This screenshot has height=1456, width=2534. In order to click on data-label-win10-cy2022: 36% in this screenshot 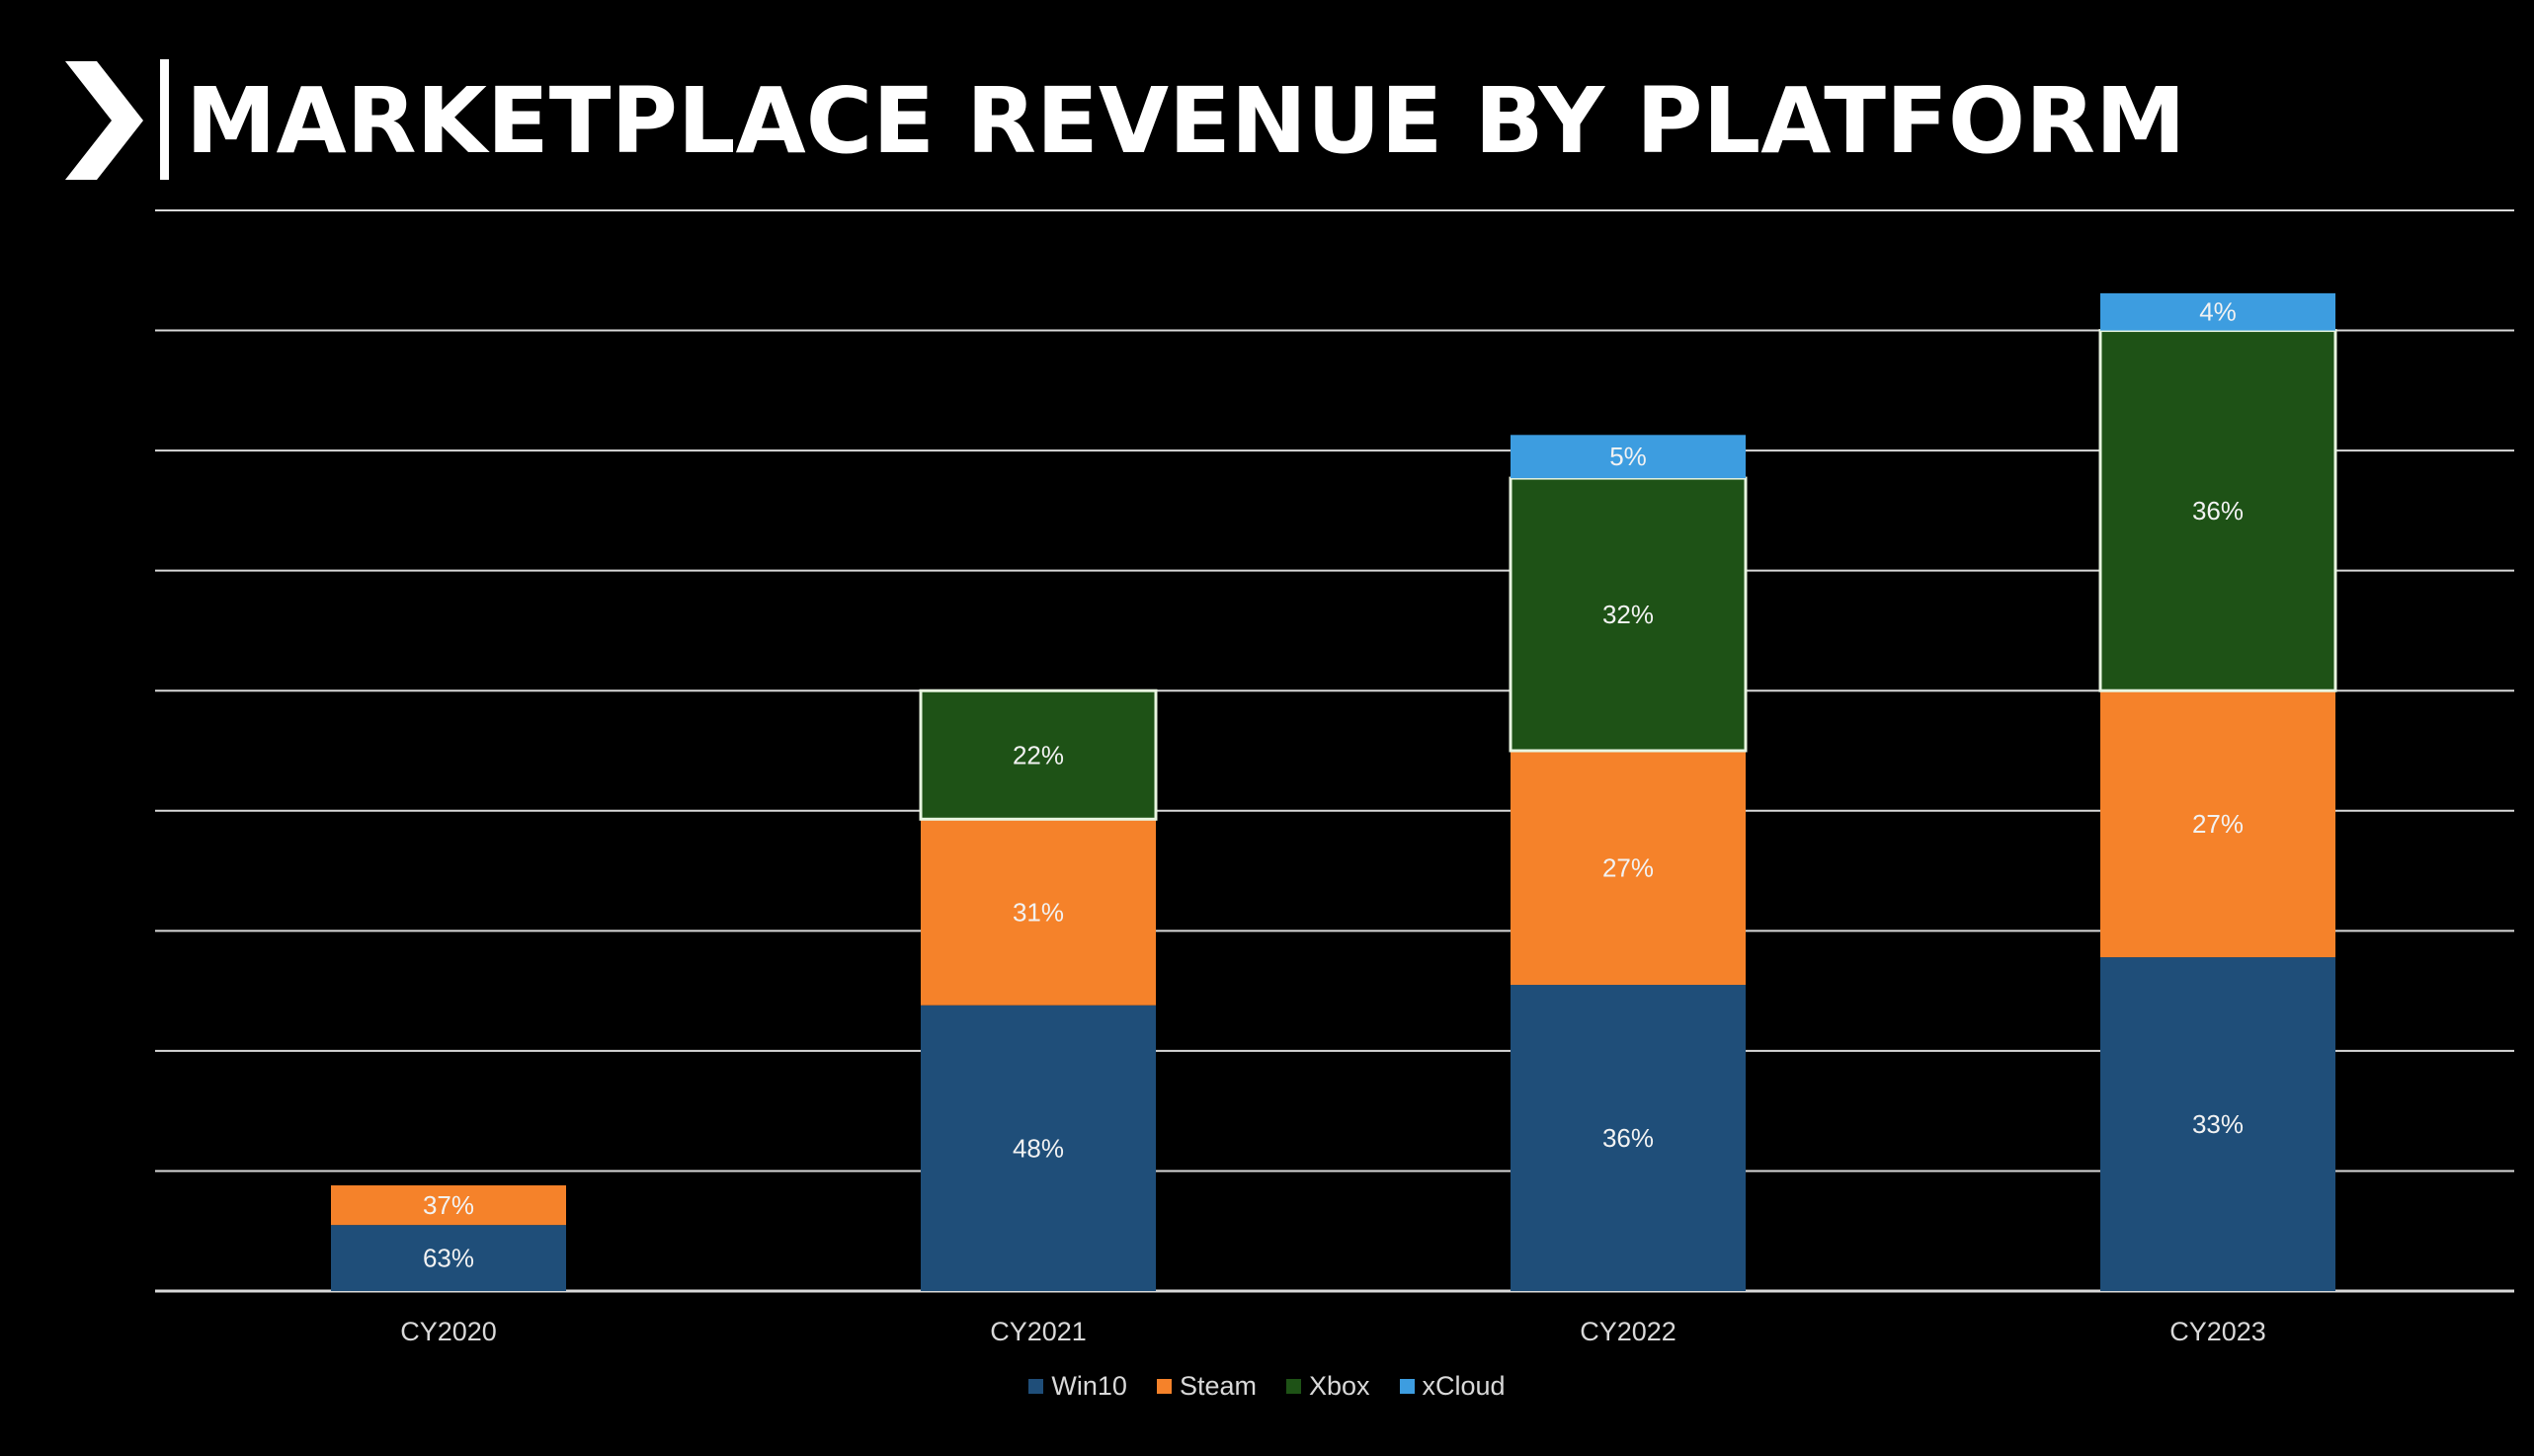, I will do `click(1628, 1138)`.